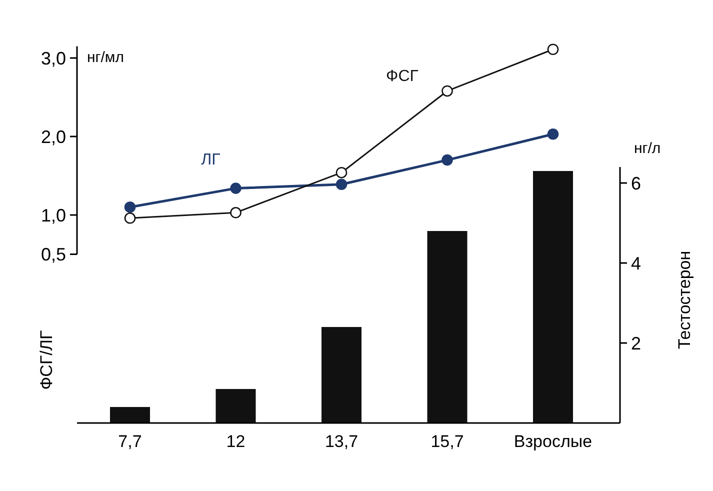 The height and width of the screenshot is (491, 713). What do you see at coordinates (341, 441) in the screenshot?
I see `x-tick-label: 13,7` at bounding box center [341, 441].